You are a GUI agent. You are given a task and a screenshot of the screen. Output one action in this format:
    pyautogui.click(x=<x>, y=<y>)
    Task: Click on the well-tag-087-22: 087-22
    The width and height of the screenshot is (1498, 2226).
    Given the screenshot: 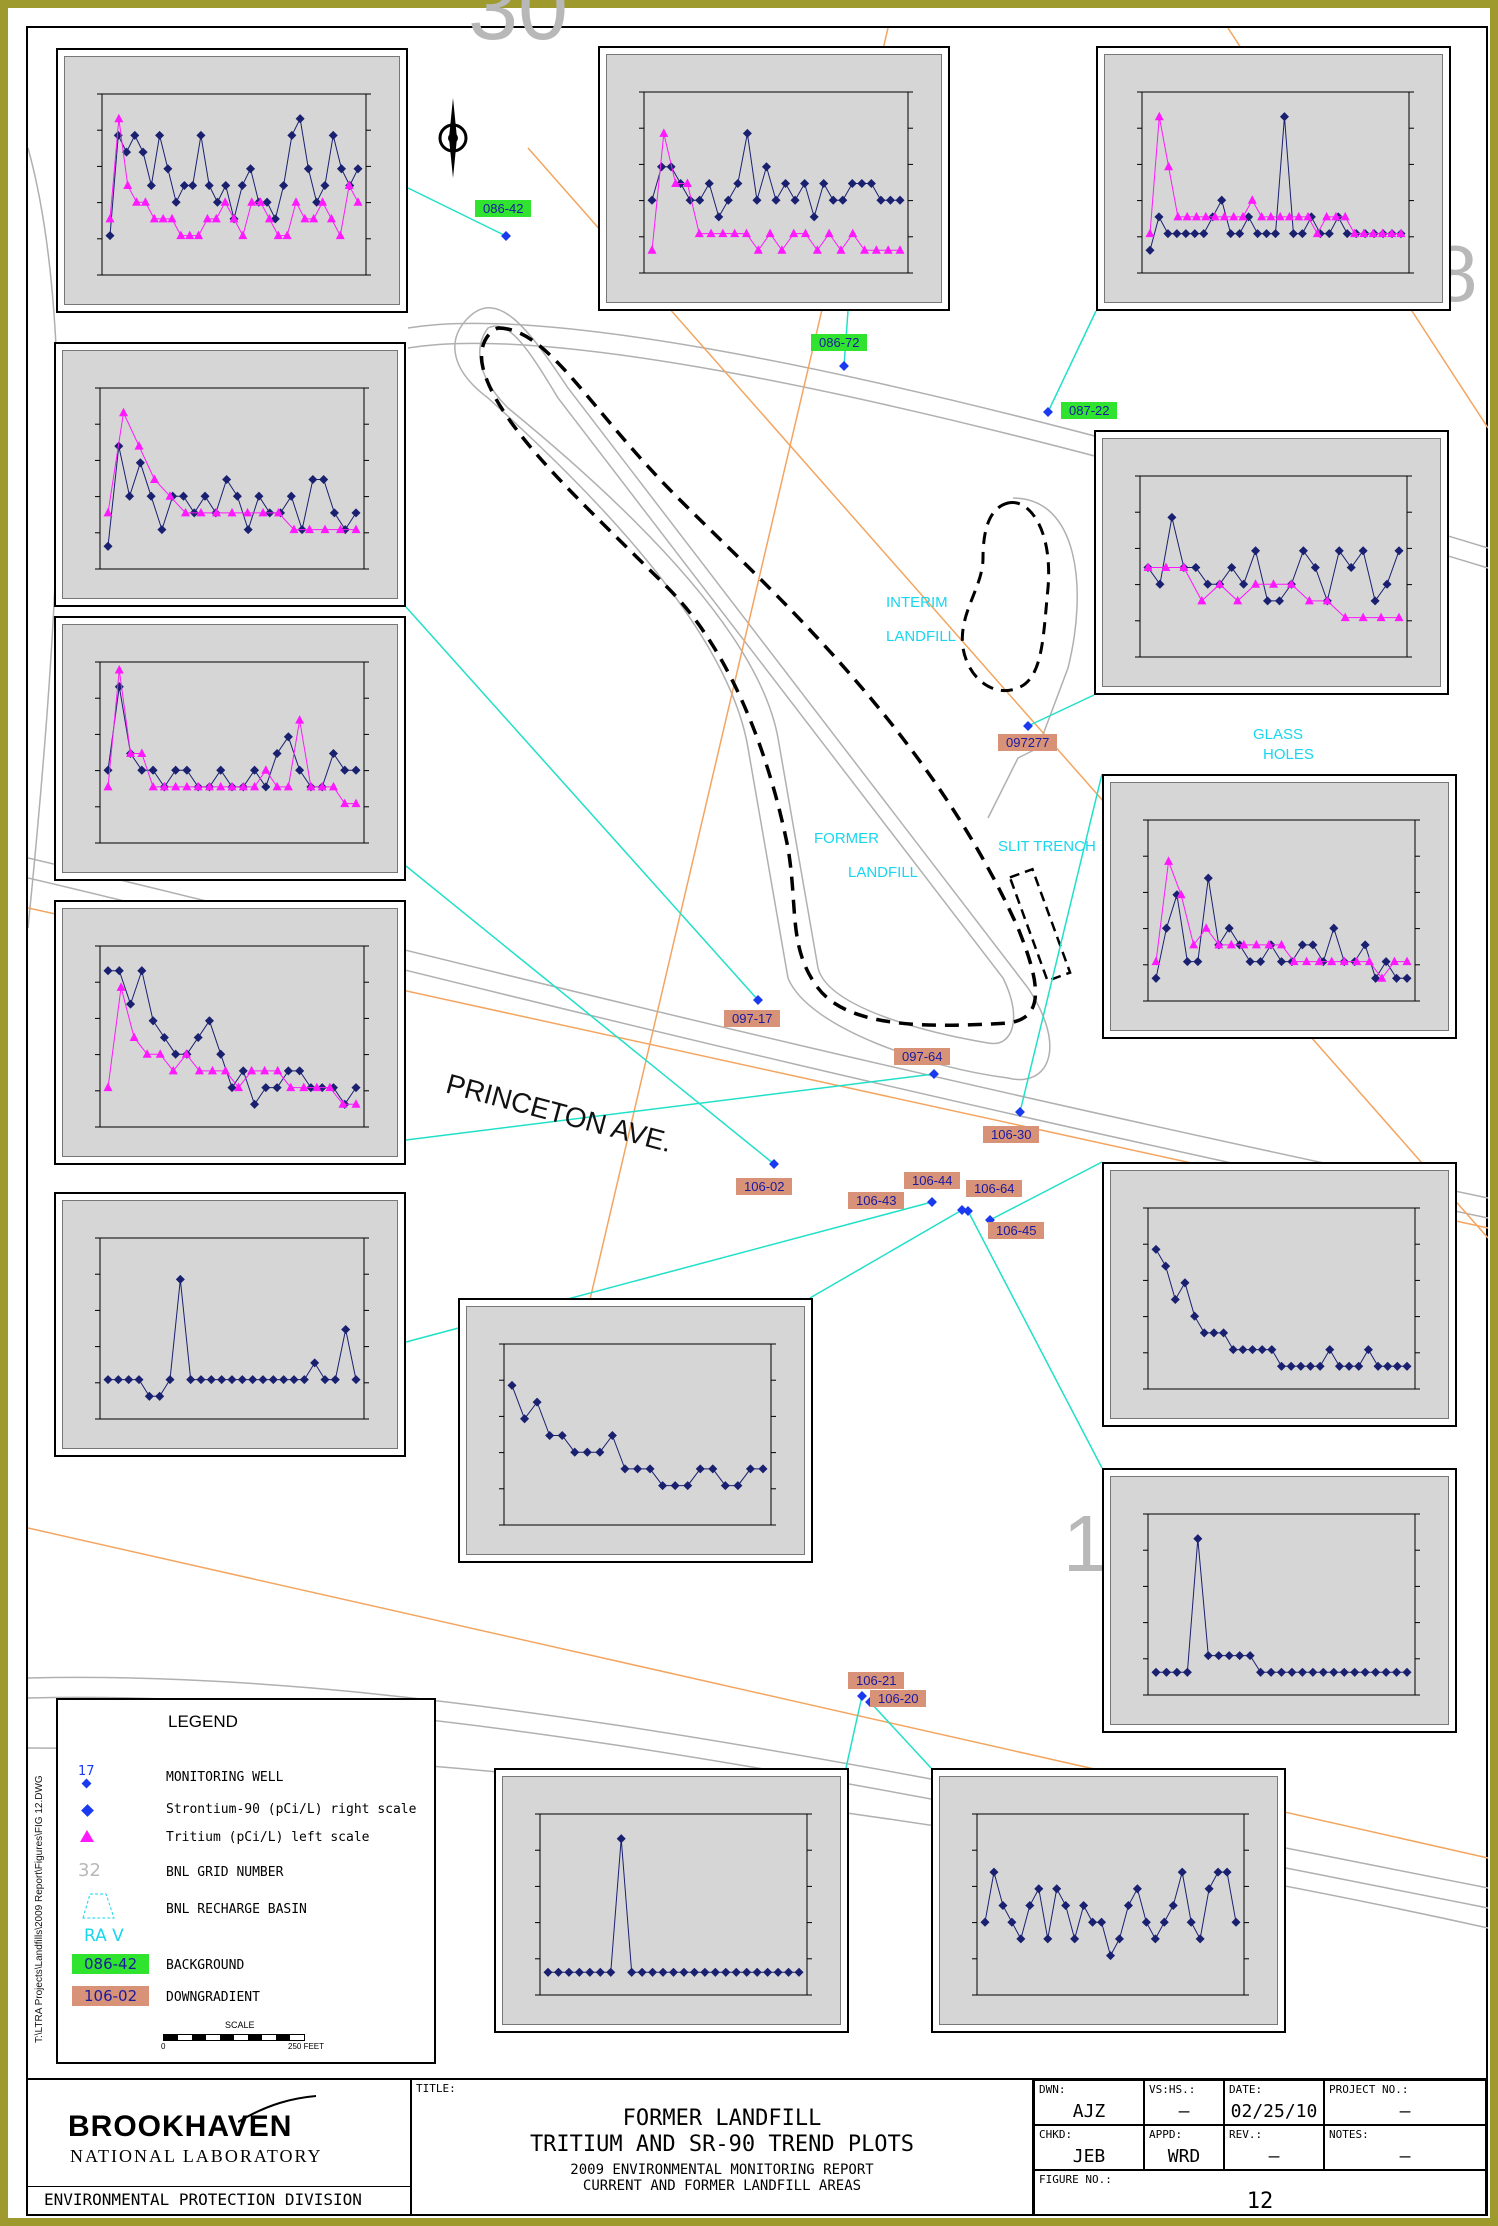 What is the action you would take?
    pyautogui.click(x=1089, y=410)
    